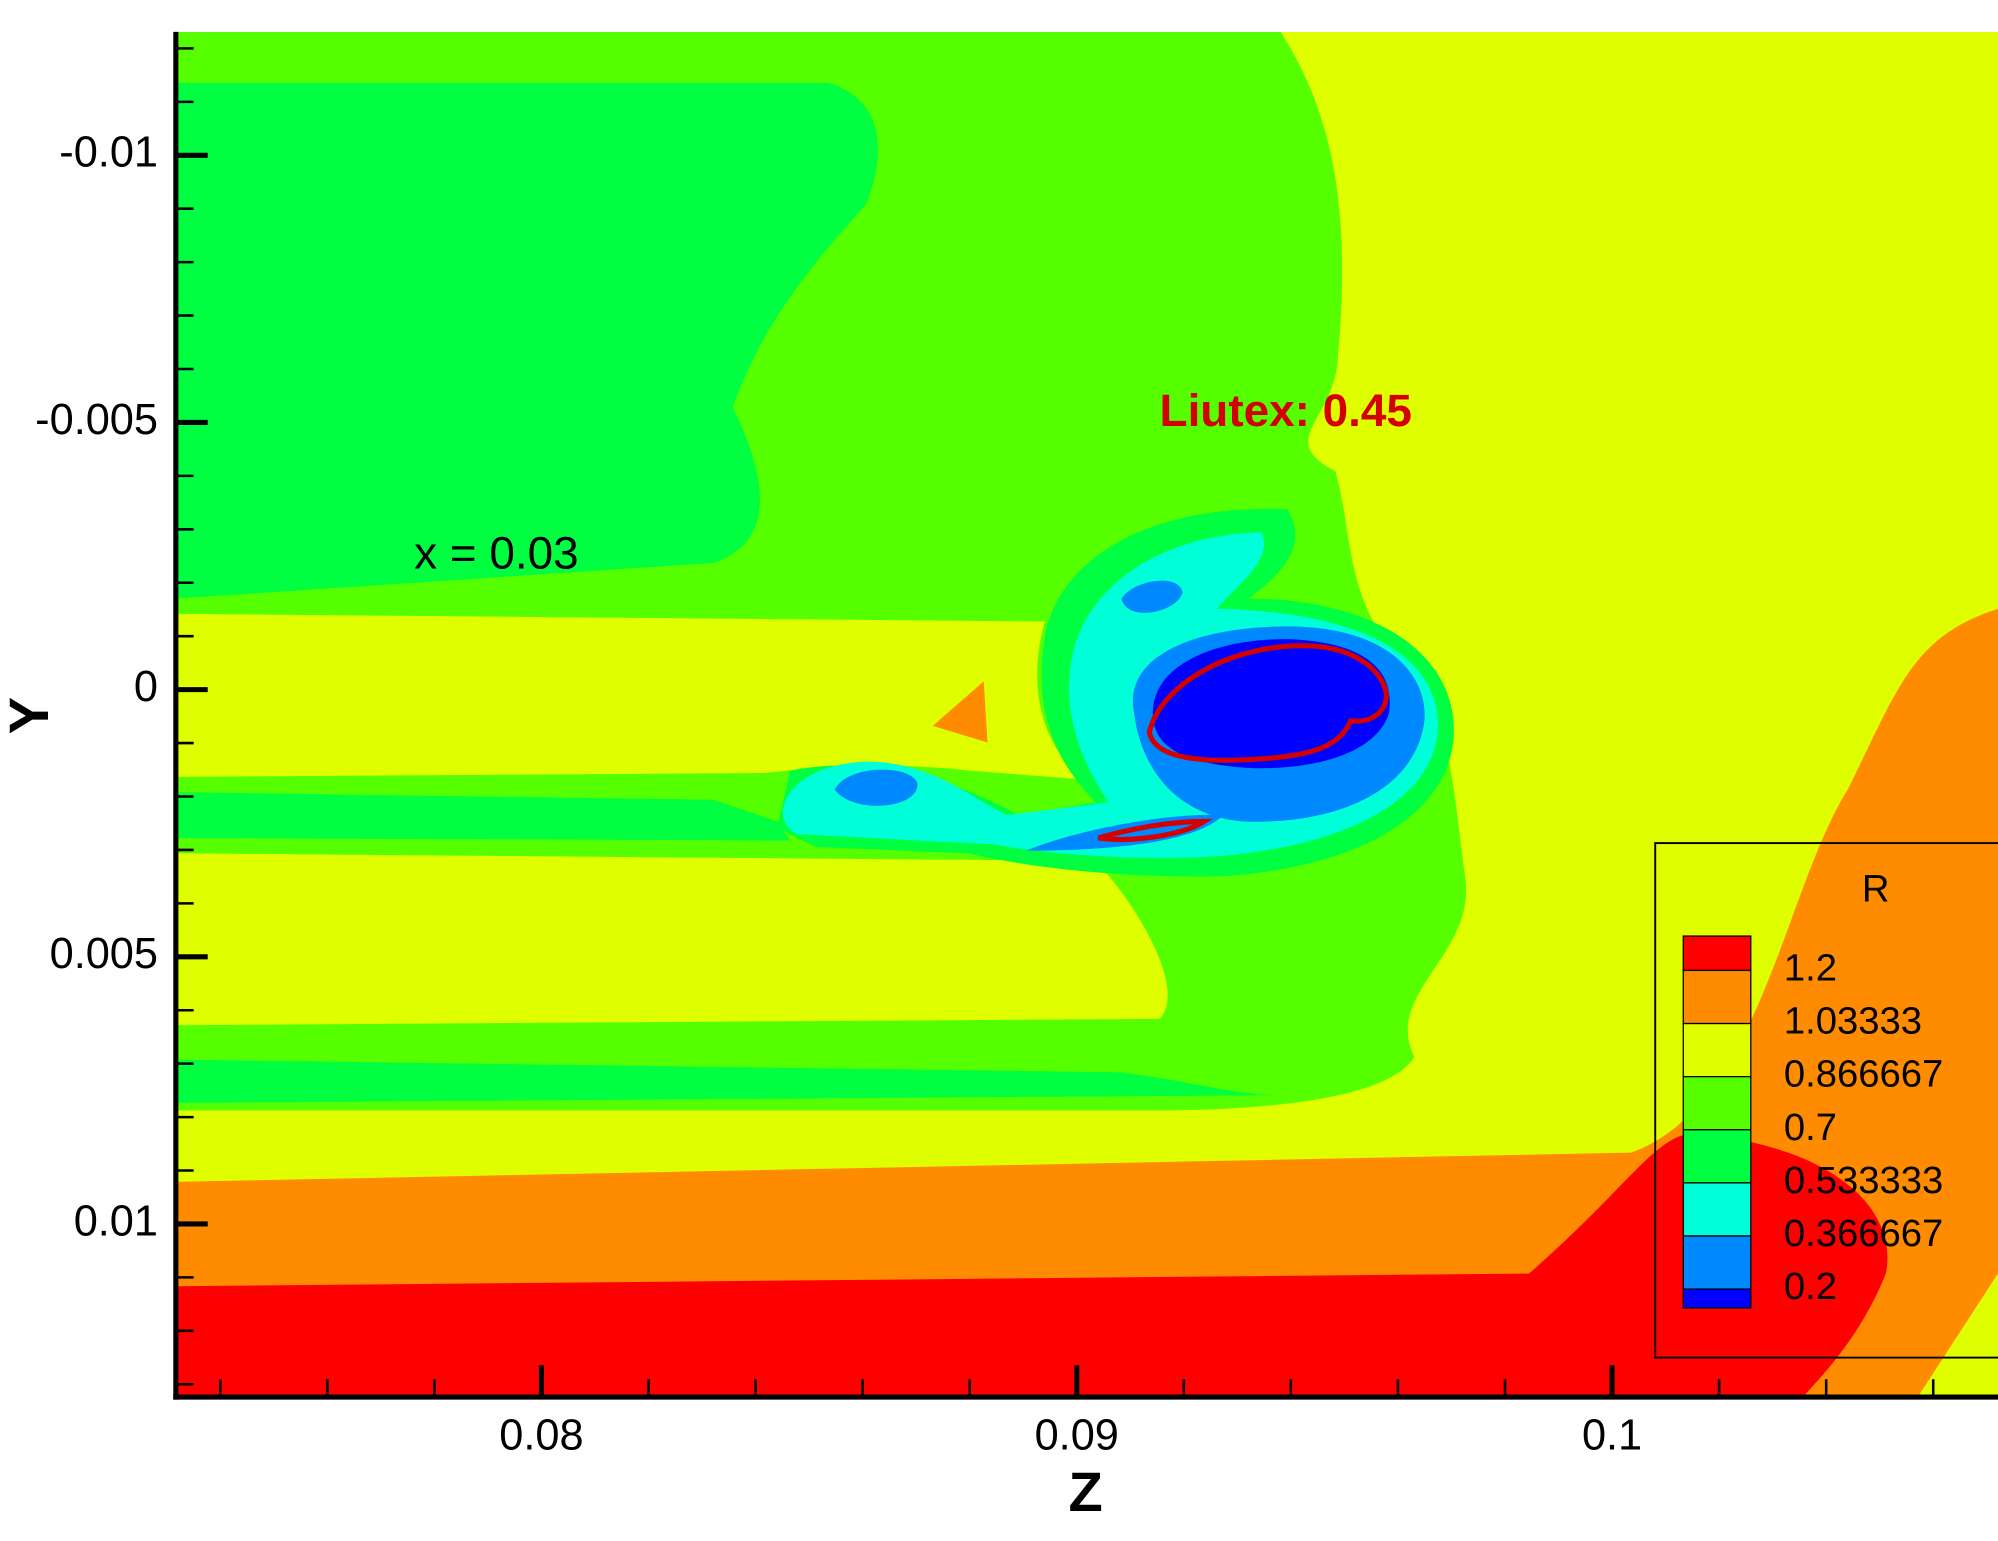 The width and height of the screenshot is (1998, 1541). I want to click on x-tick-label: 0.1, so click(1612, 1435).